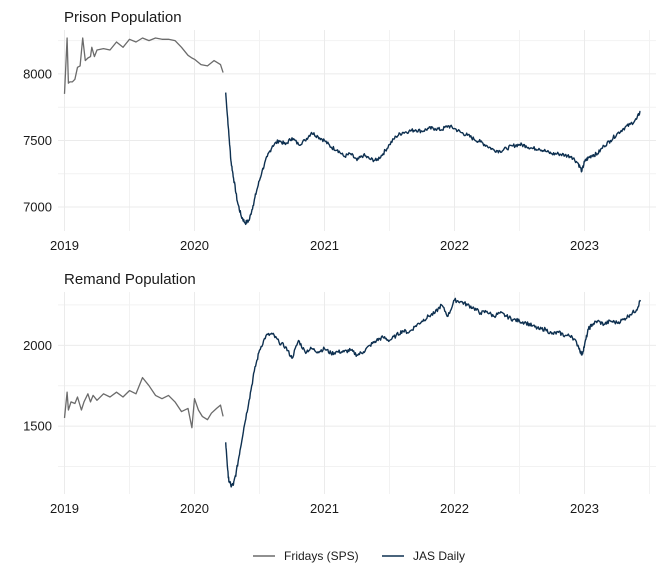 The height and width of the screenshot is (584, 668). I want to click on jas-daily-line, so click(433, 159).